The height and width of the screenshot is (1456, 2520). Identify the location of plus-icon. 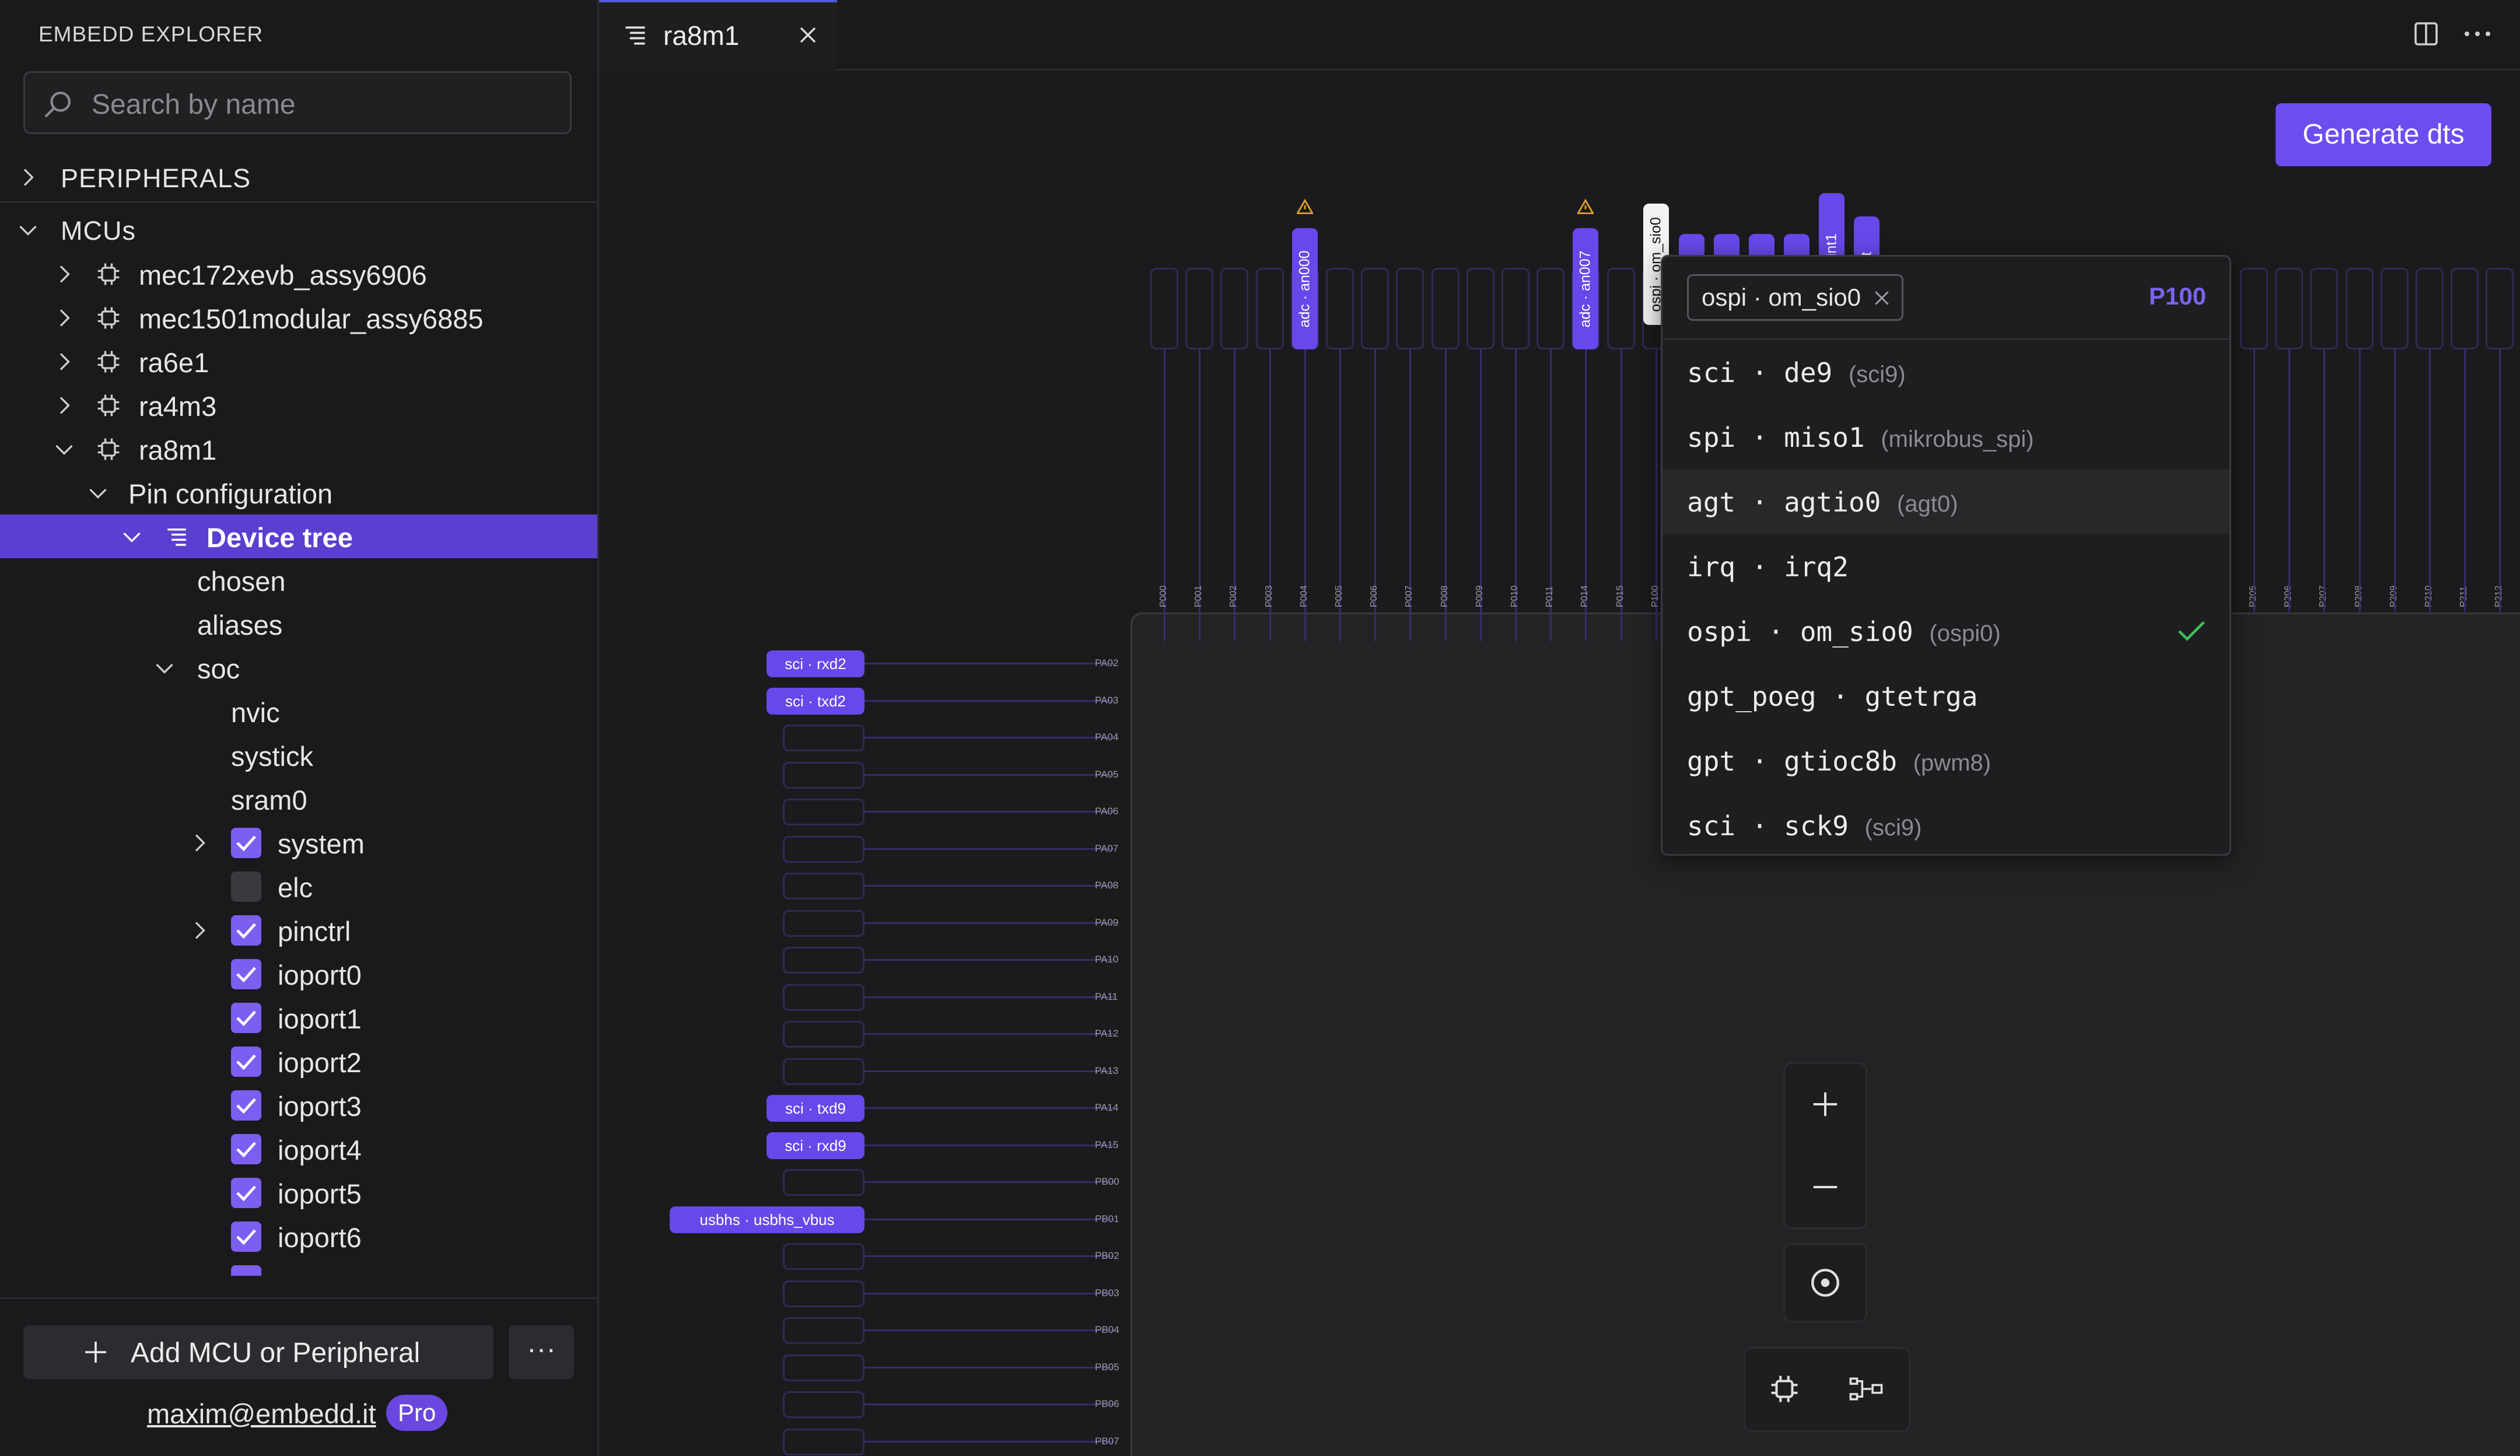
(1825, 1104).